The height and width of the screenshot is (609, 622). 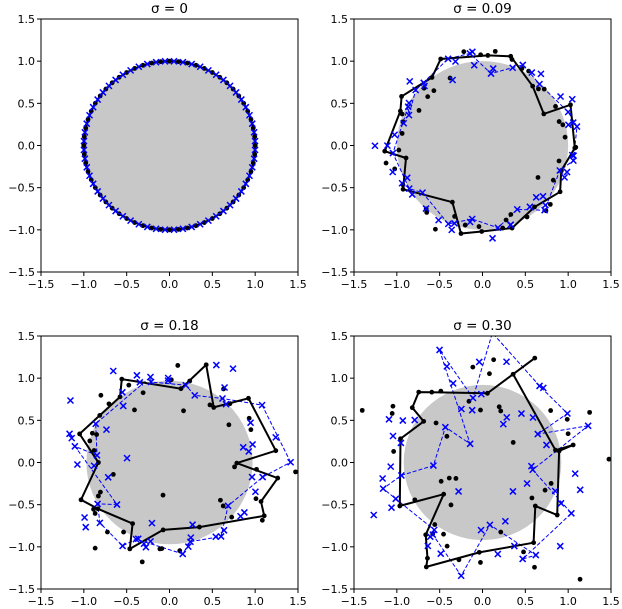 What do you see at coordinates (83, 284) in the screenshot?
I see `x-tick-label: −1.0` at bounding box center [83, 284].